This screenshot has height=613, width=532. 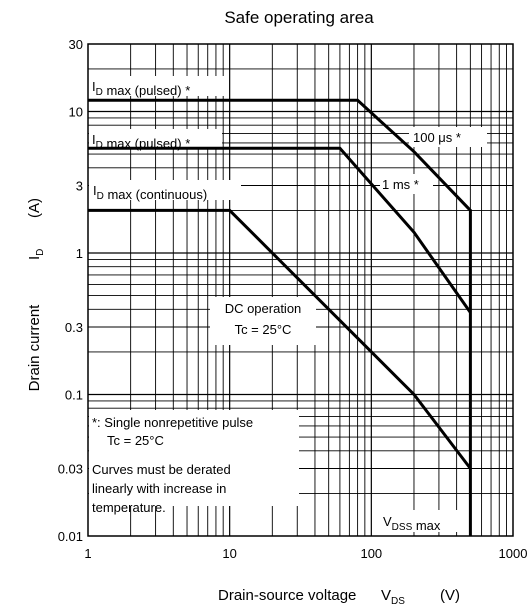 What do you see at coordinates (70, 290) in the screenshot?
I see `y-tick-labels: 30 10 3 1 0.3 0.1 0.03 0.01` at bounding box center [70, 290].